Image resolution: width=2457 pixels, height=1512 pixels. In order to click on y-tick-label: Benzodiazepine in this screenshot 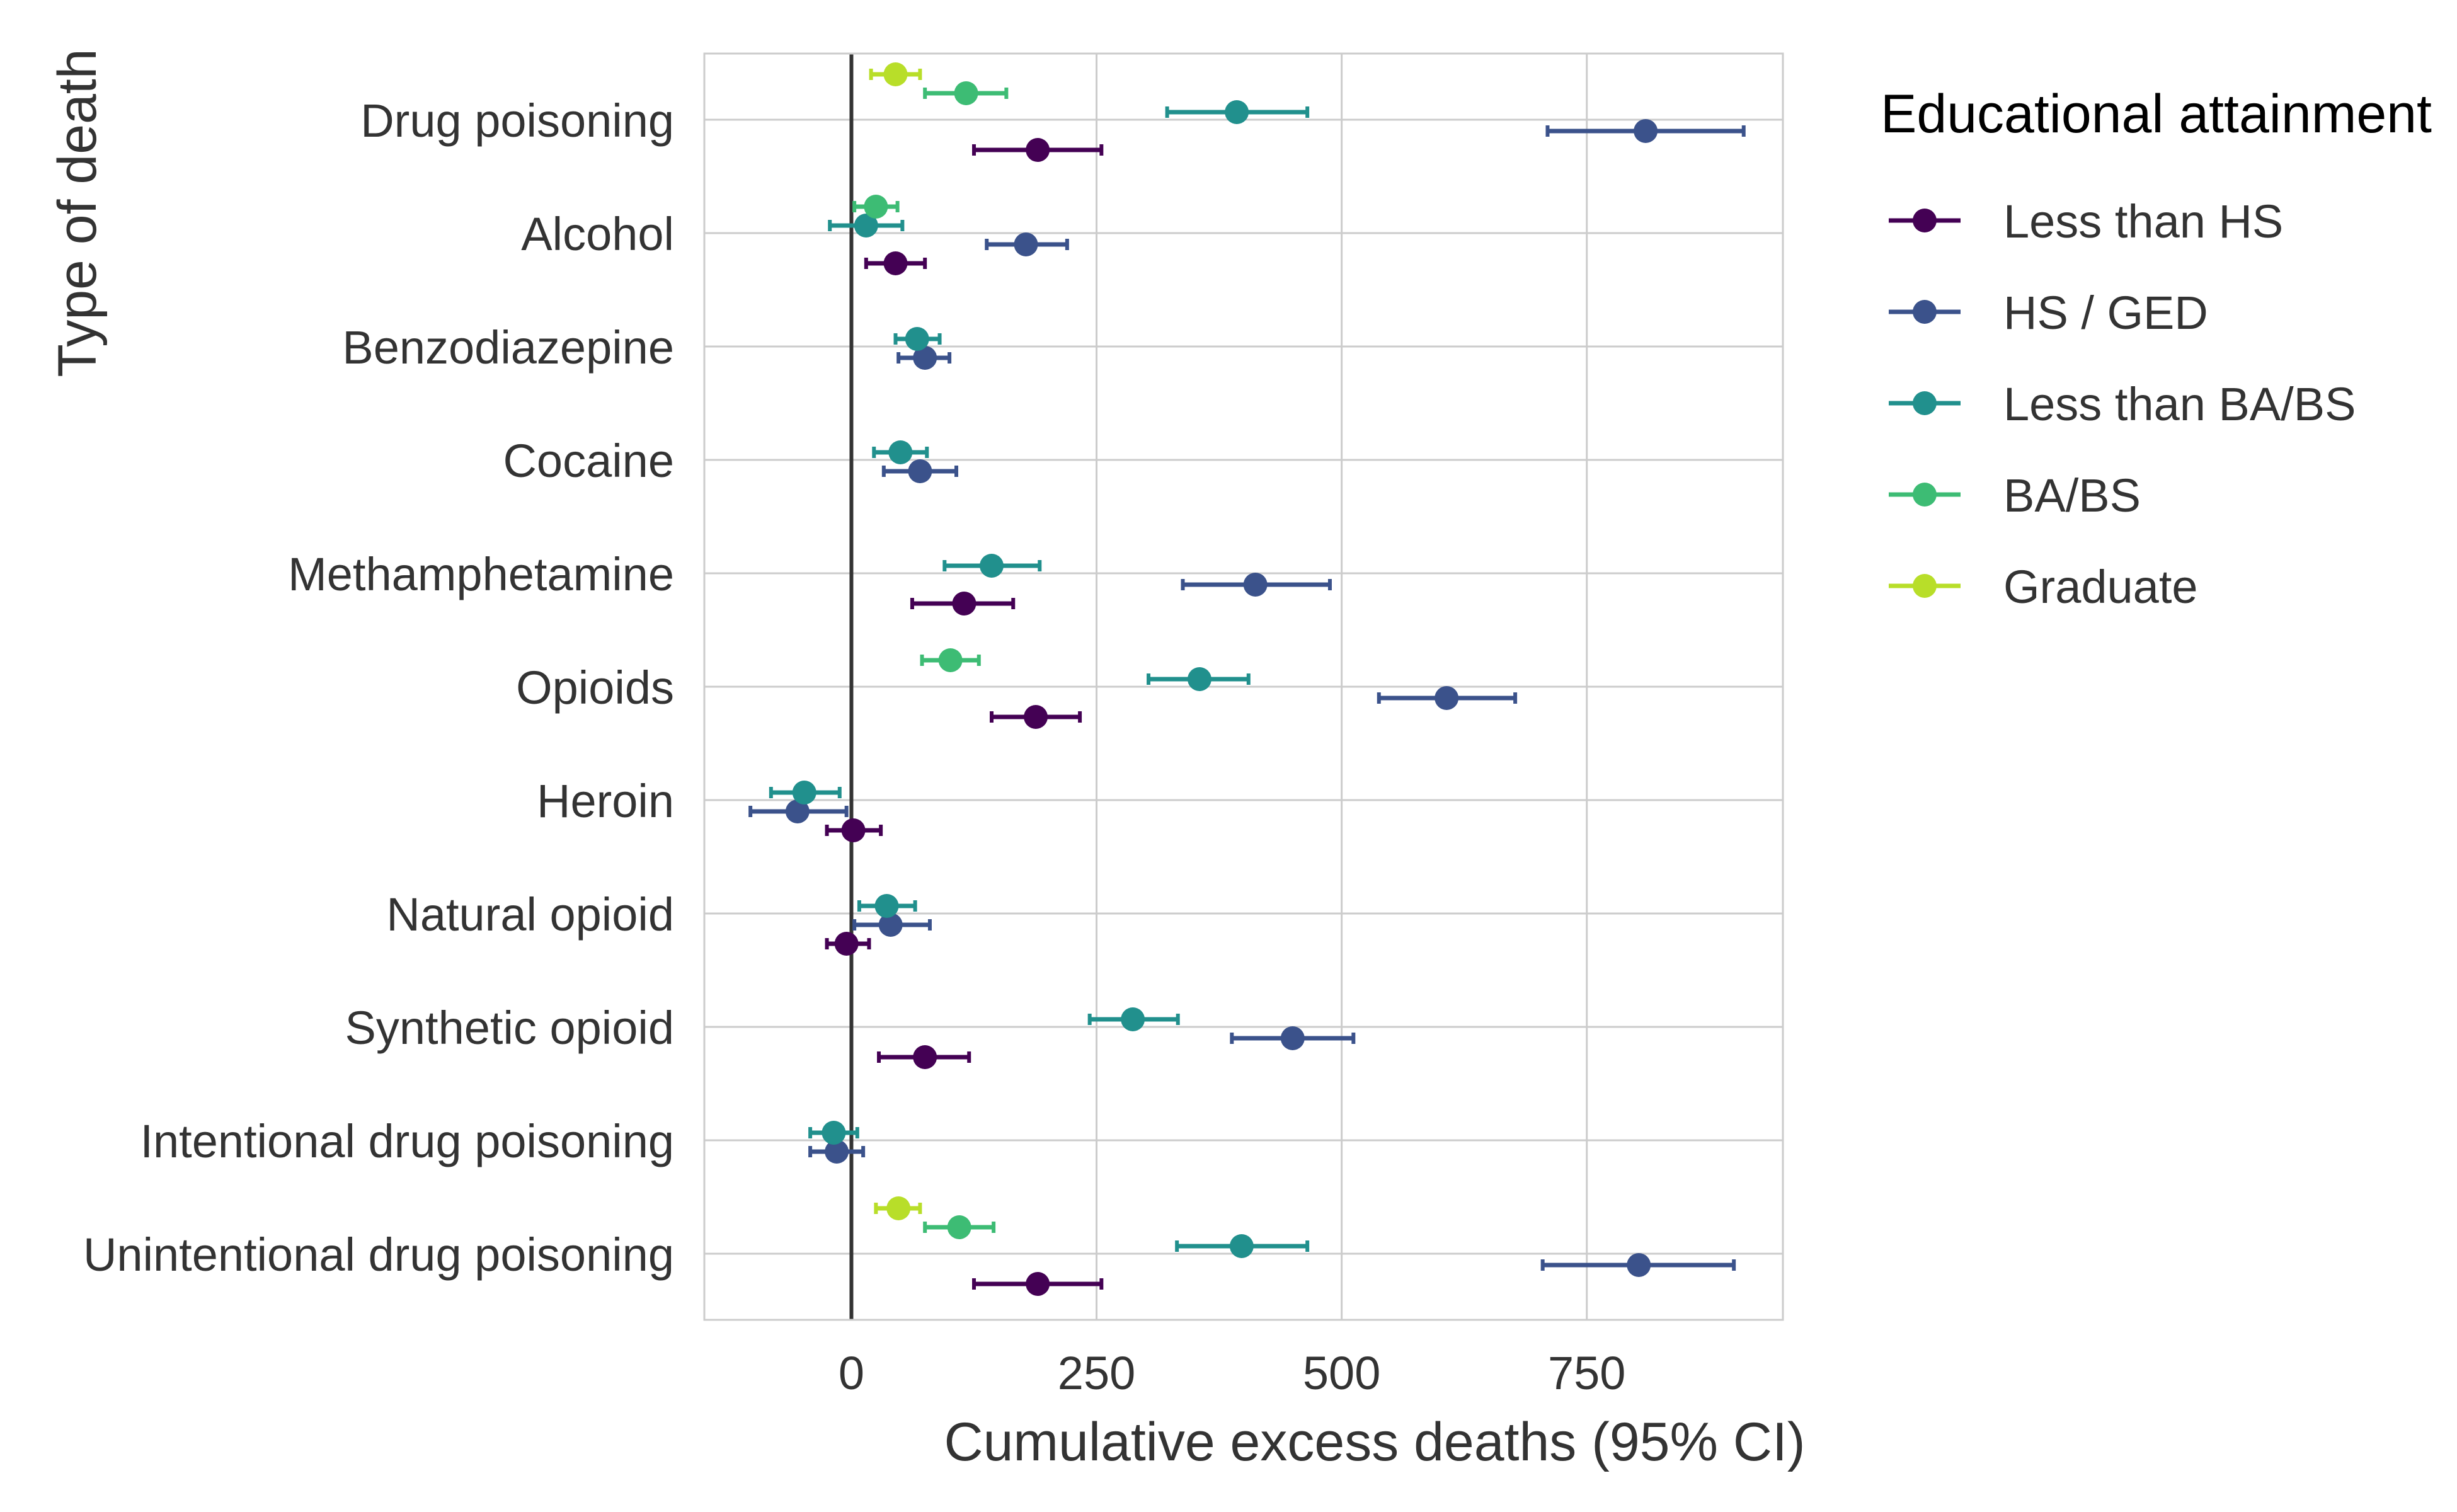, I will do `click(508, 347)`.